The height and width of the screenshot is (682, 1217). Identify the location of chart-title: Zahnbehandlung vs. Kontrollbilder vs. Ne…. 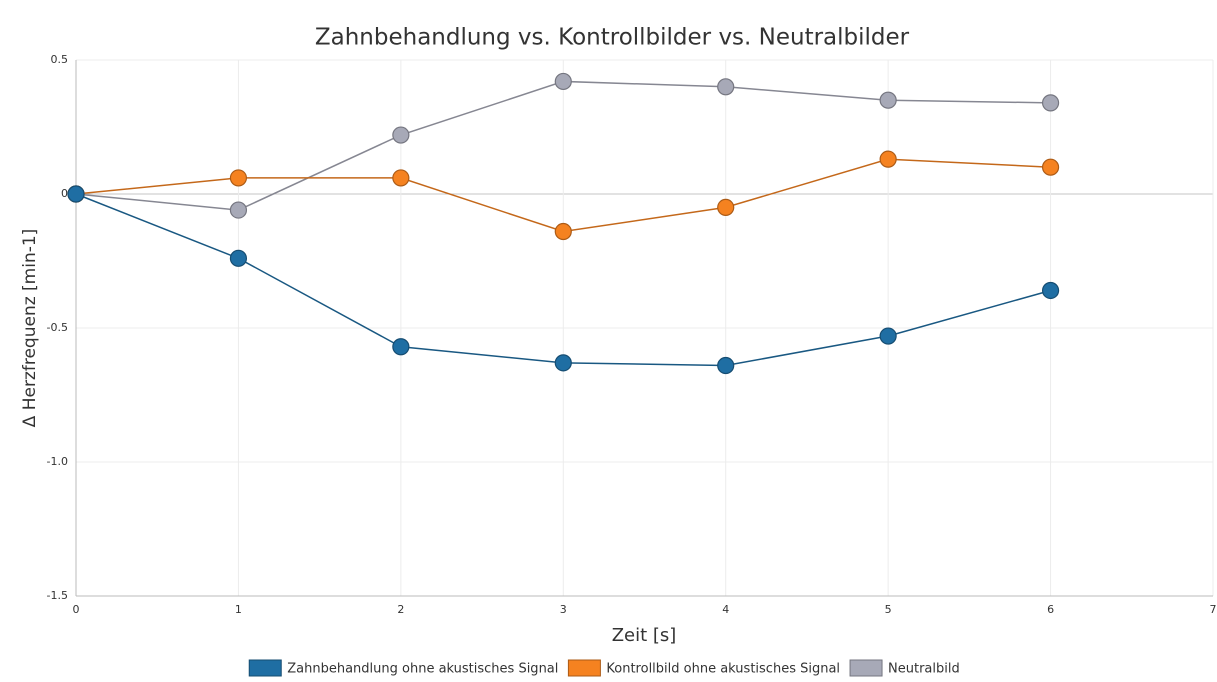
(612, 38).